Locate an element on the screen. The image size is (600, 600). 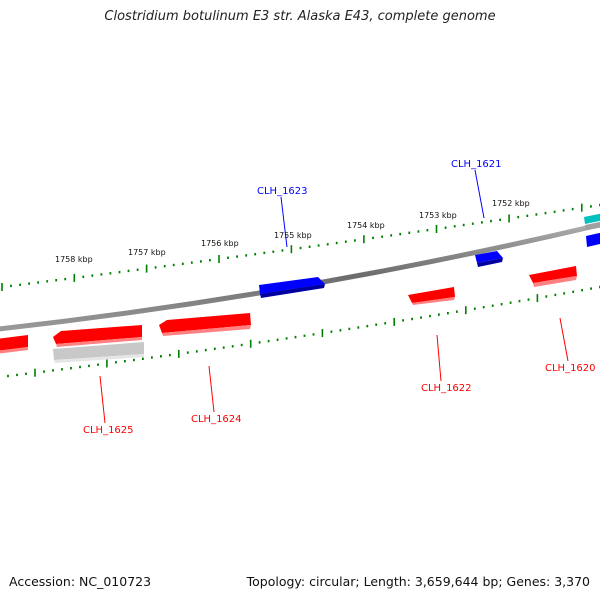
pseudogene-shade is located at coordinates (99, 358).